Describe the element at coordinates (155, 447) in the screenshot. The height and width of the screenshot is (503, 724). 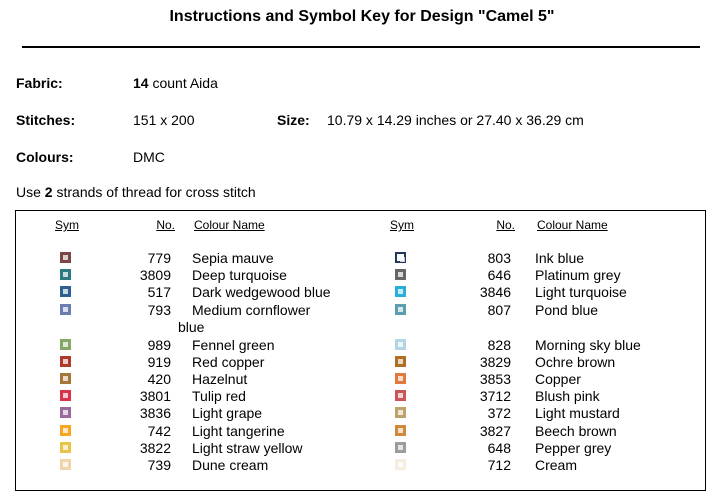
I see `colour-number: 3822` at that location.